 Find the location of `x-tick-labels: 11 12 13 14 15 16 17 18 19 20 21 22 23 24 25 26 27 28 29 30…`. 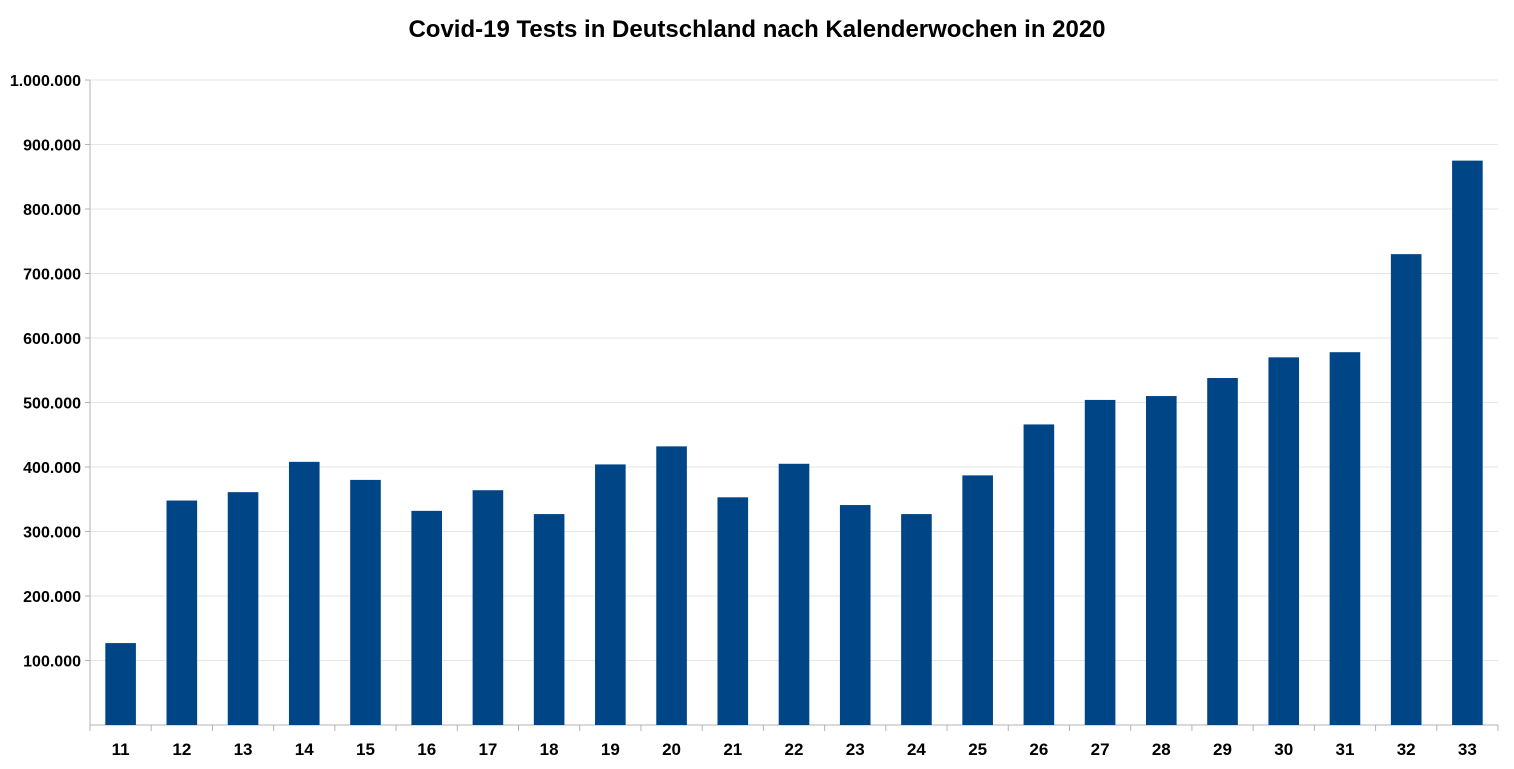

x-tick-labels: 11 12 13 14 15 16 17 18 19 20 21 22 23 24 25 26 27 28 29 30… is located at coordinates (794, 749).